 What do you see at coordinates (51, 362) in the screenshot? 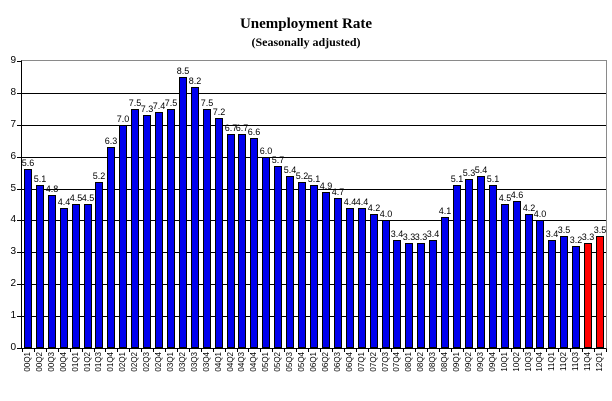
I see `x-axis-label-00q3: 00Q3` at bounding box center [51, 362].